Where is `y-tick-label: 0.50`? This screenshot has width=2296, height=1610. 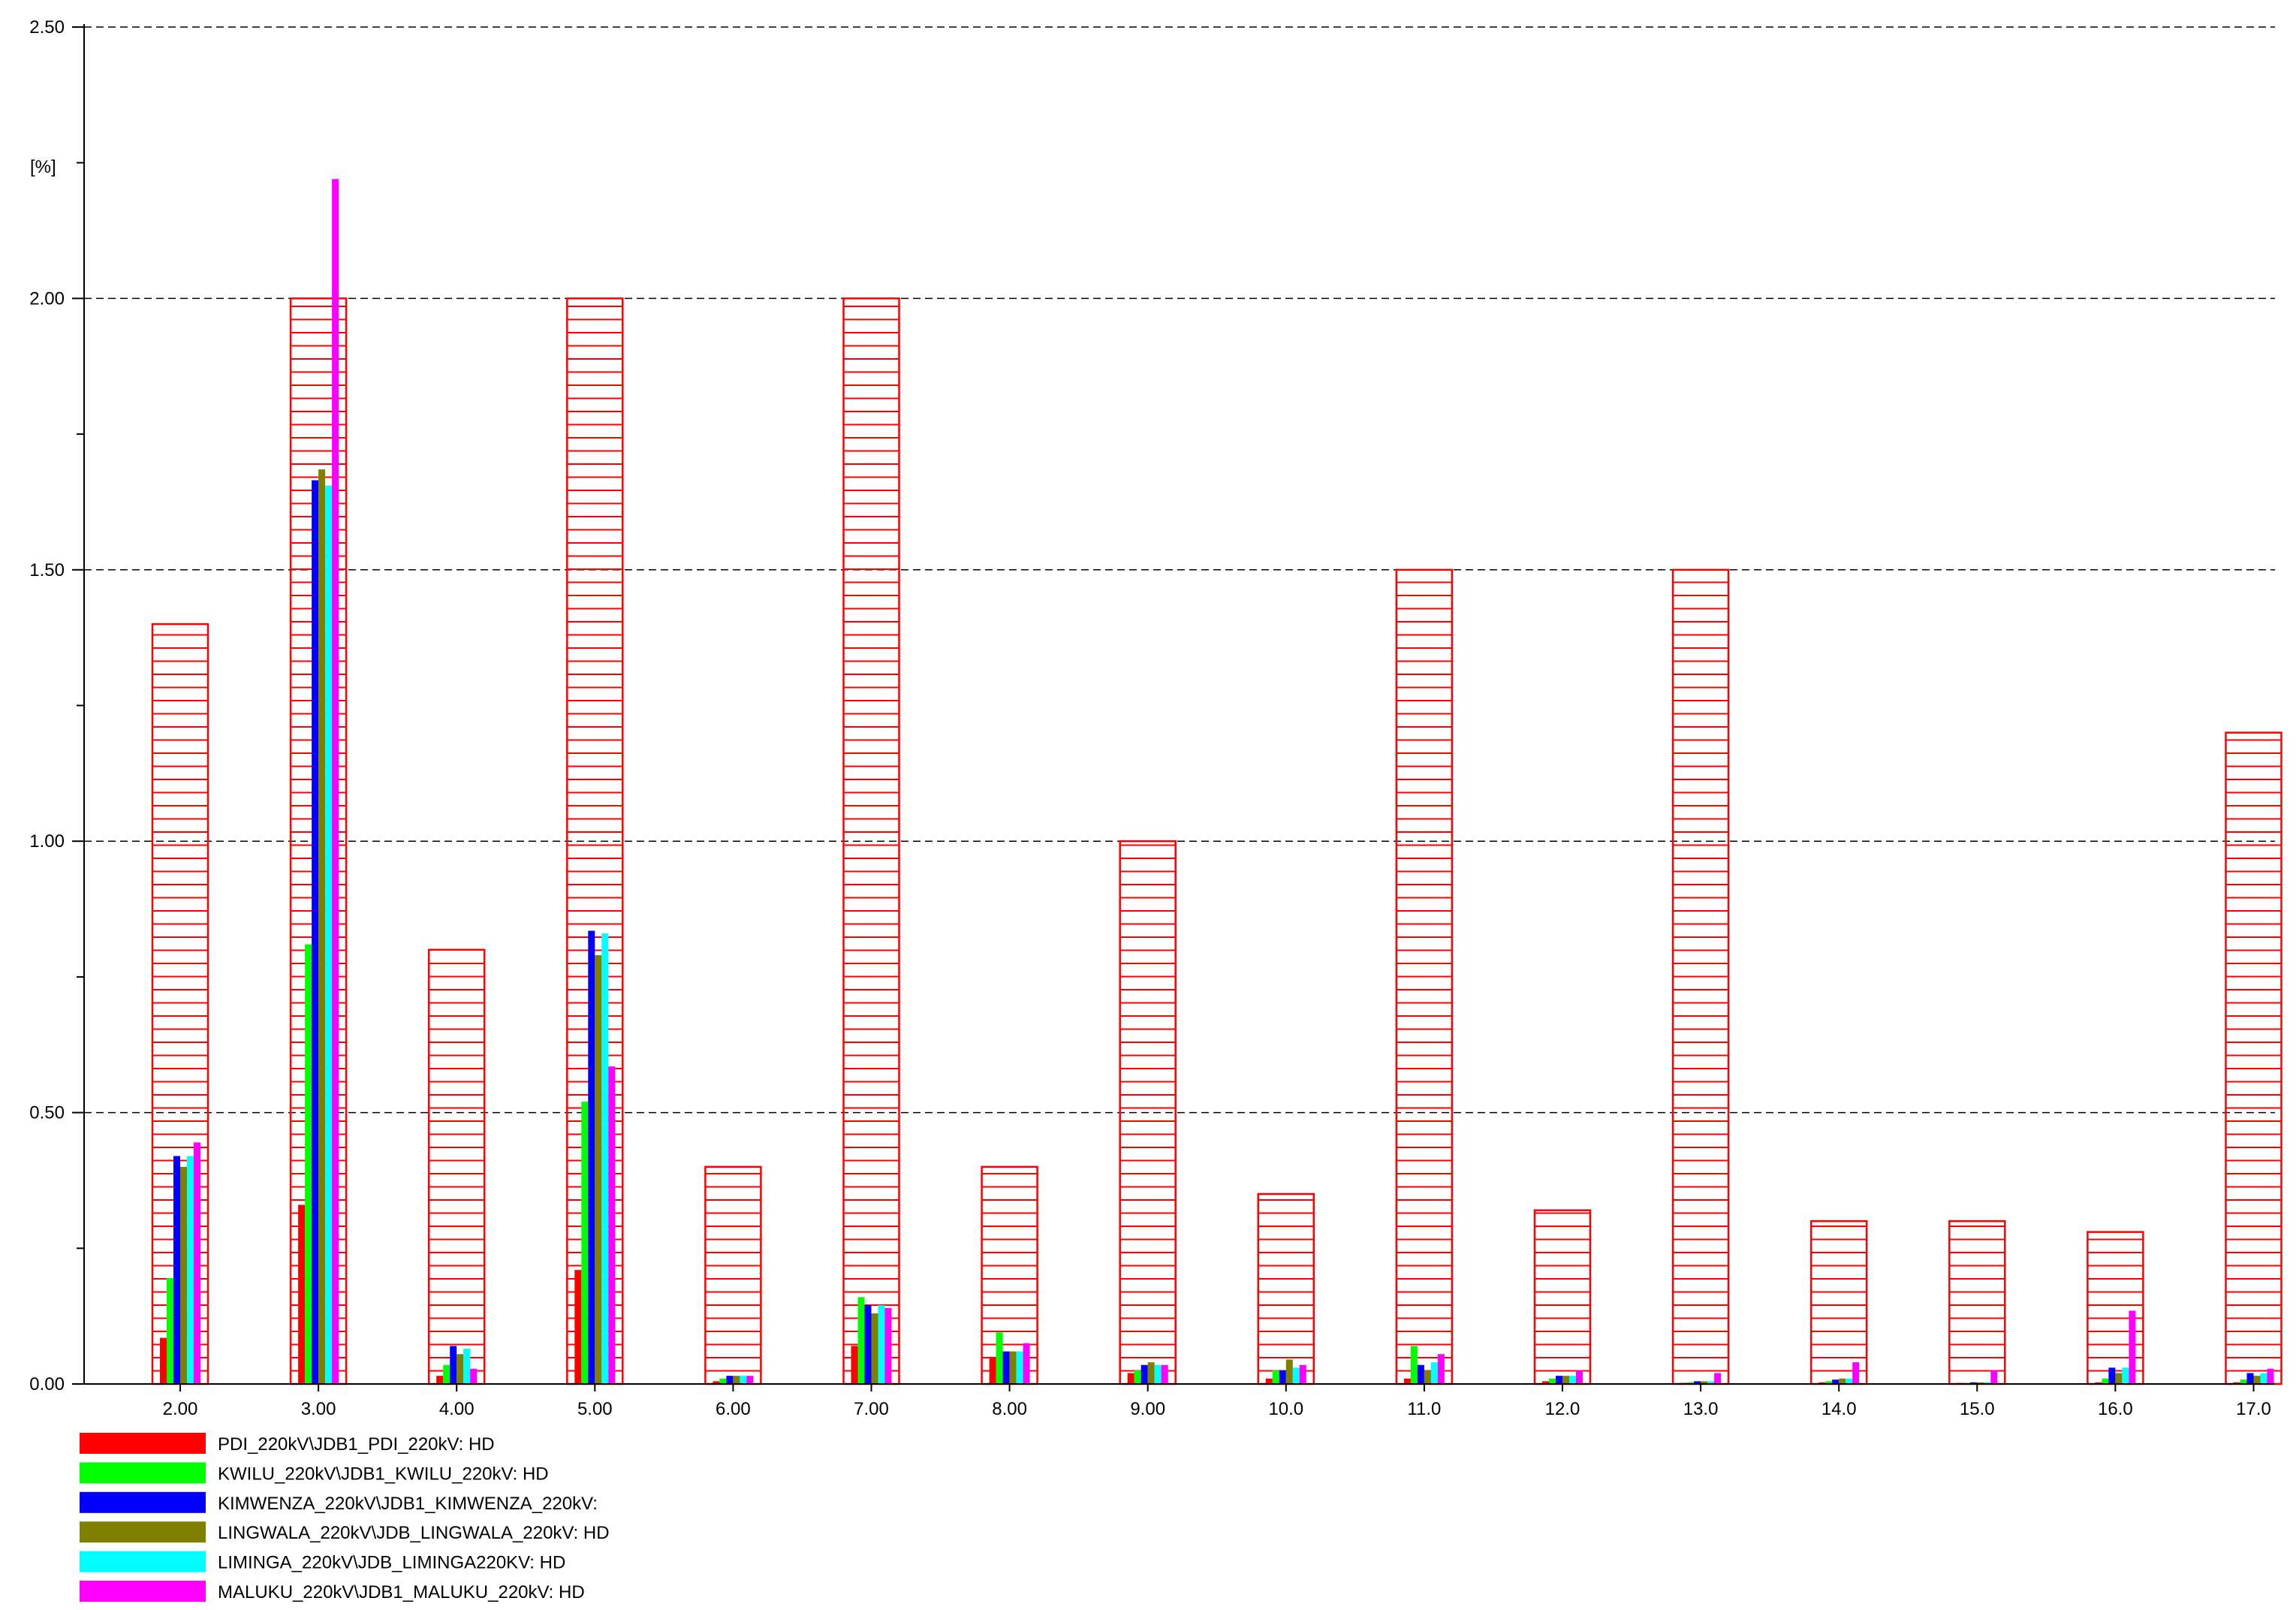
y-tick-label: 0.50 is located at coordinates (47, 1113).